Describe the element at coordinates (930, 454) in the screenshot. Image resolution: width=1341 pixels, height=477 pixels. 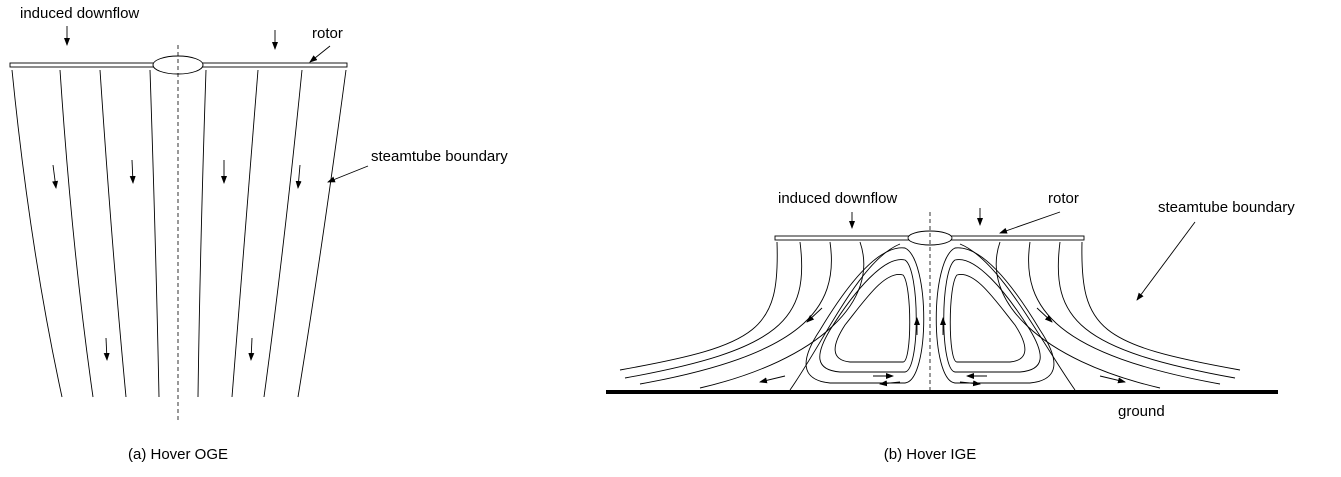
I see `caption: (b) Hover IGE` at that location.